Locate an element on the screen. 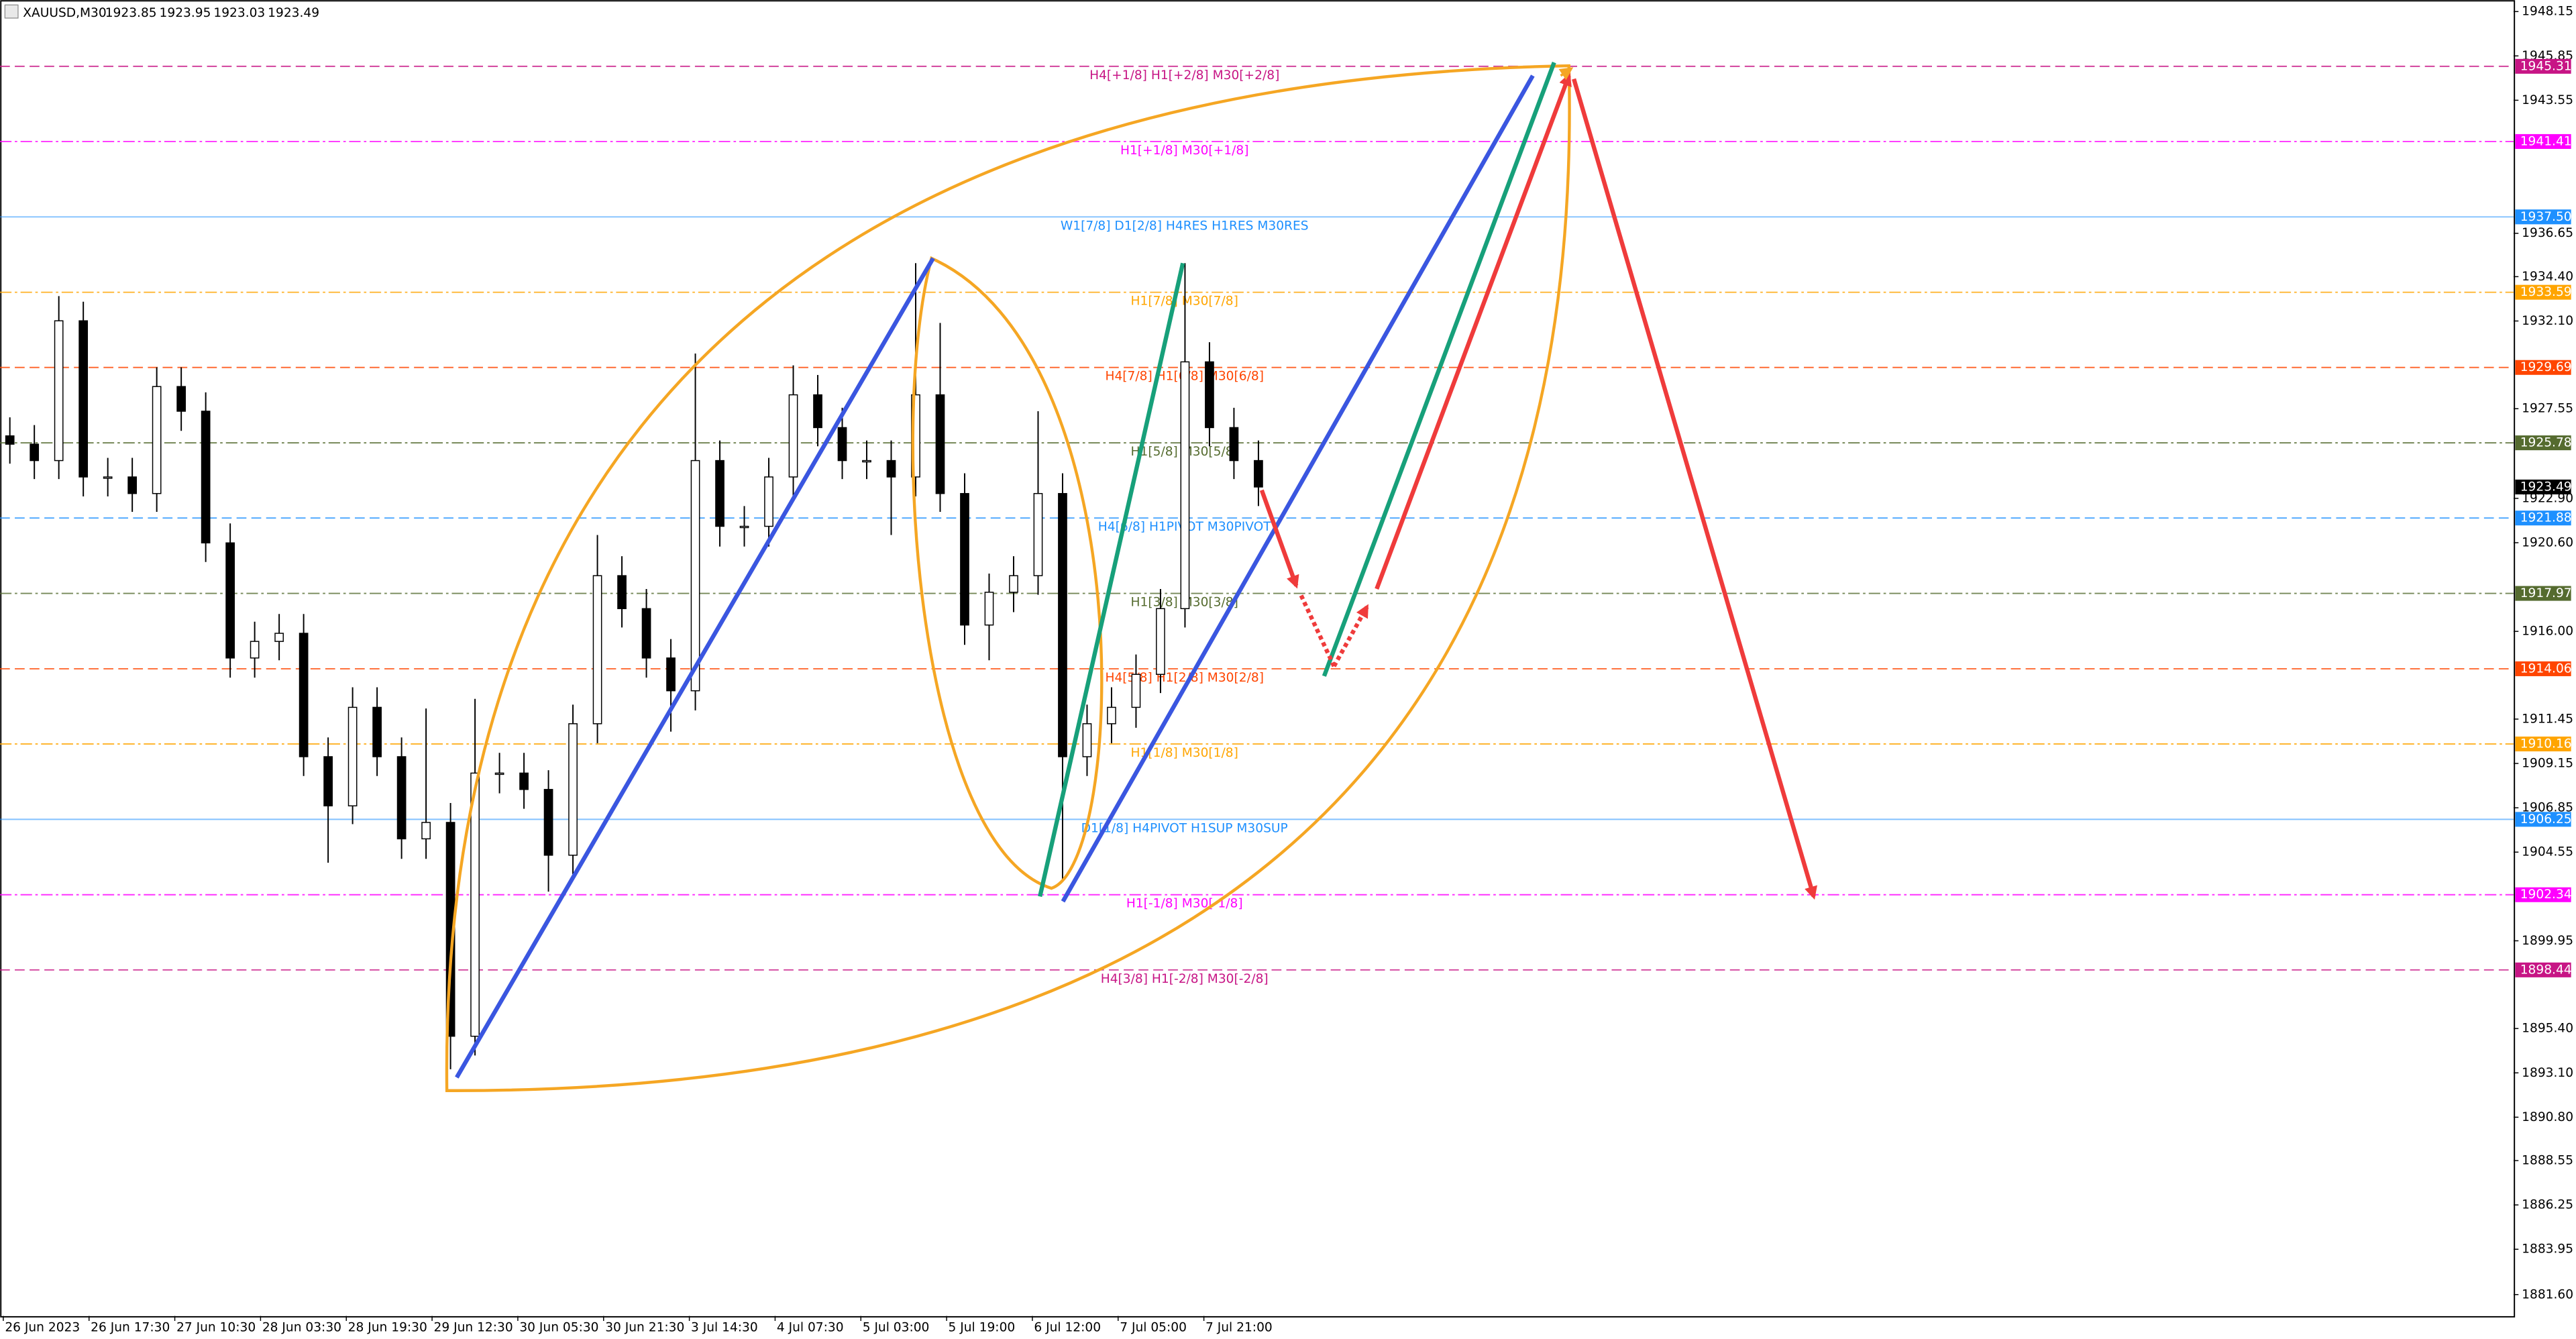 The width and height of the screenshot is (2576, 1339). y-tick-label: 1922.90 is located at coordinates (2547, 498).